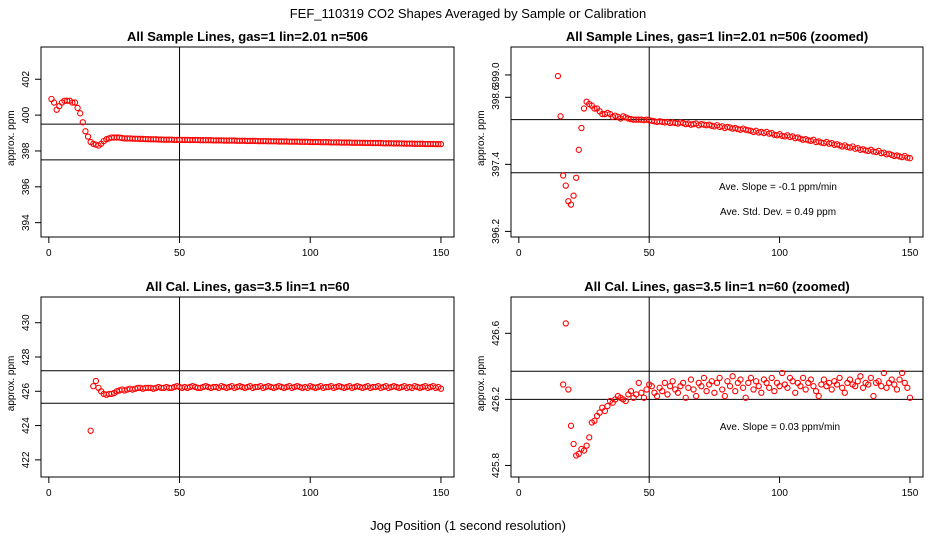  Describe the element at coordinates (496, 230) in the screenshot. I see `y-tick-label: 396.2` at that location.